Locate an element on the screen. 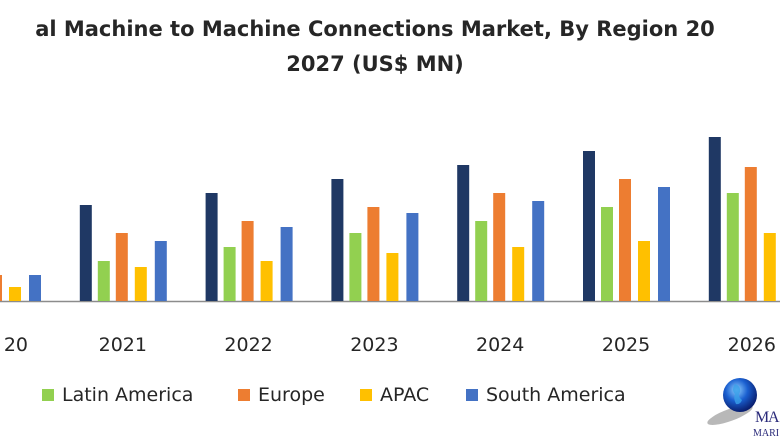 The width and height of the screenshot is (780, 440). bar-europe-2023 is located at coordinates (373, 254).